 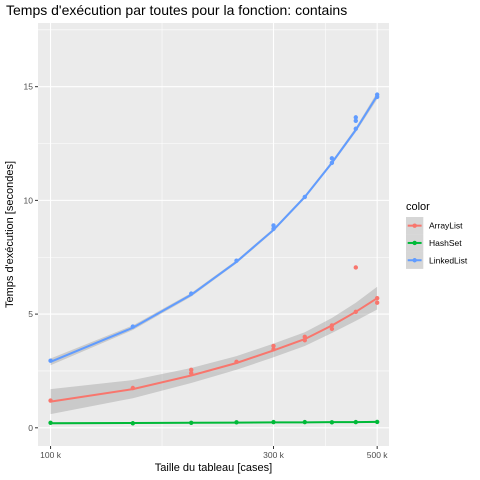 I want to click on y-tick-label: 10, so click(x=29, y=200).